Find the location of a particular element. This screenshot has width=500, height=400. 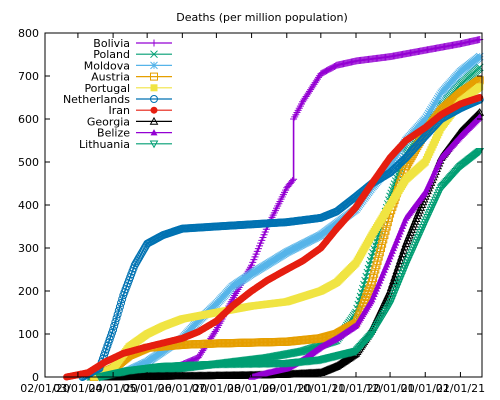

x-tick-label: 08/01/20 is located at coordinates (251, 388).